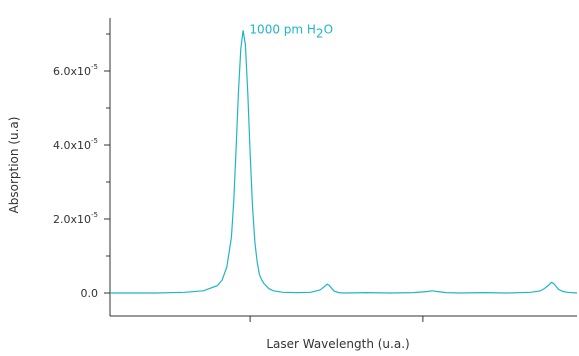 This screenshot has width=579, height=356. I want to click on x-ticks, so click(336, 319).